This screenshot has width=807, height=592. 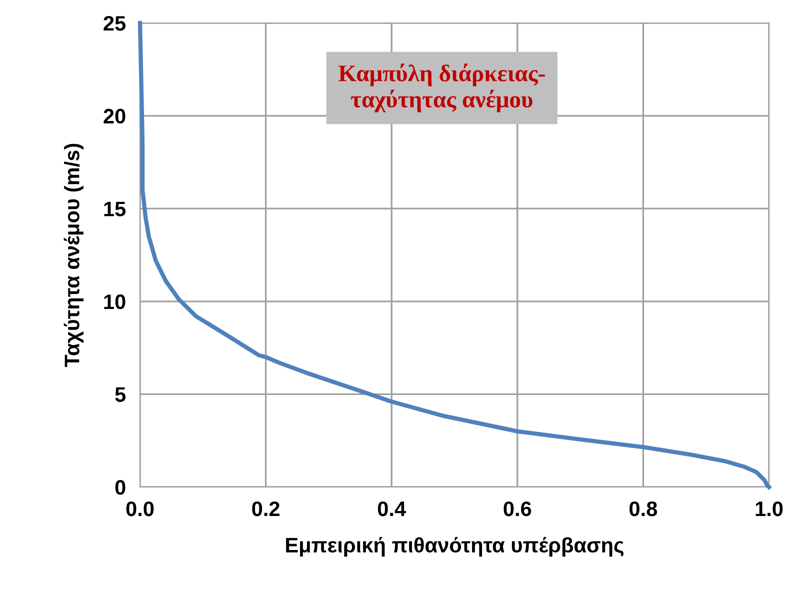 What do you see at coordinates (115, 116) in the screenshot?
I see `y-tick-label: 20` at bounding box center [115, 116].